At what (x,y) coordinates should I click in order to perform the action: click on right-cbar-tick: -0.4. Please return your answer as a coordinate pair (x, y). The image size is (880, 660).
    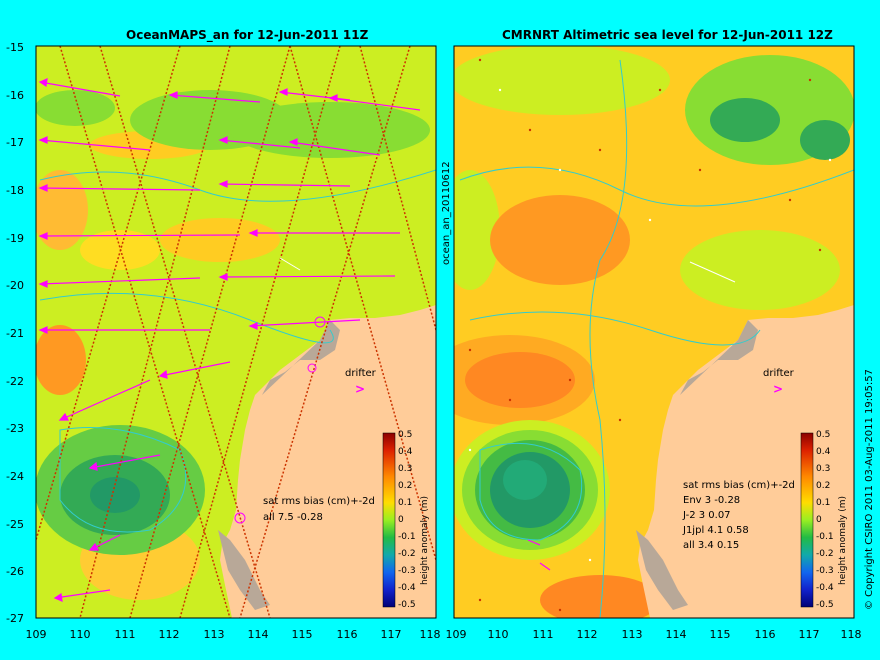
    Looking at the image, I should click on (825, 588).